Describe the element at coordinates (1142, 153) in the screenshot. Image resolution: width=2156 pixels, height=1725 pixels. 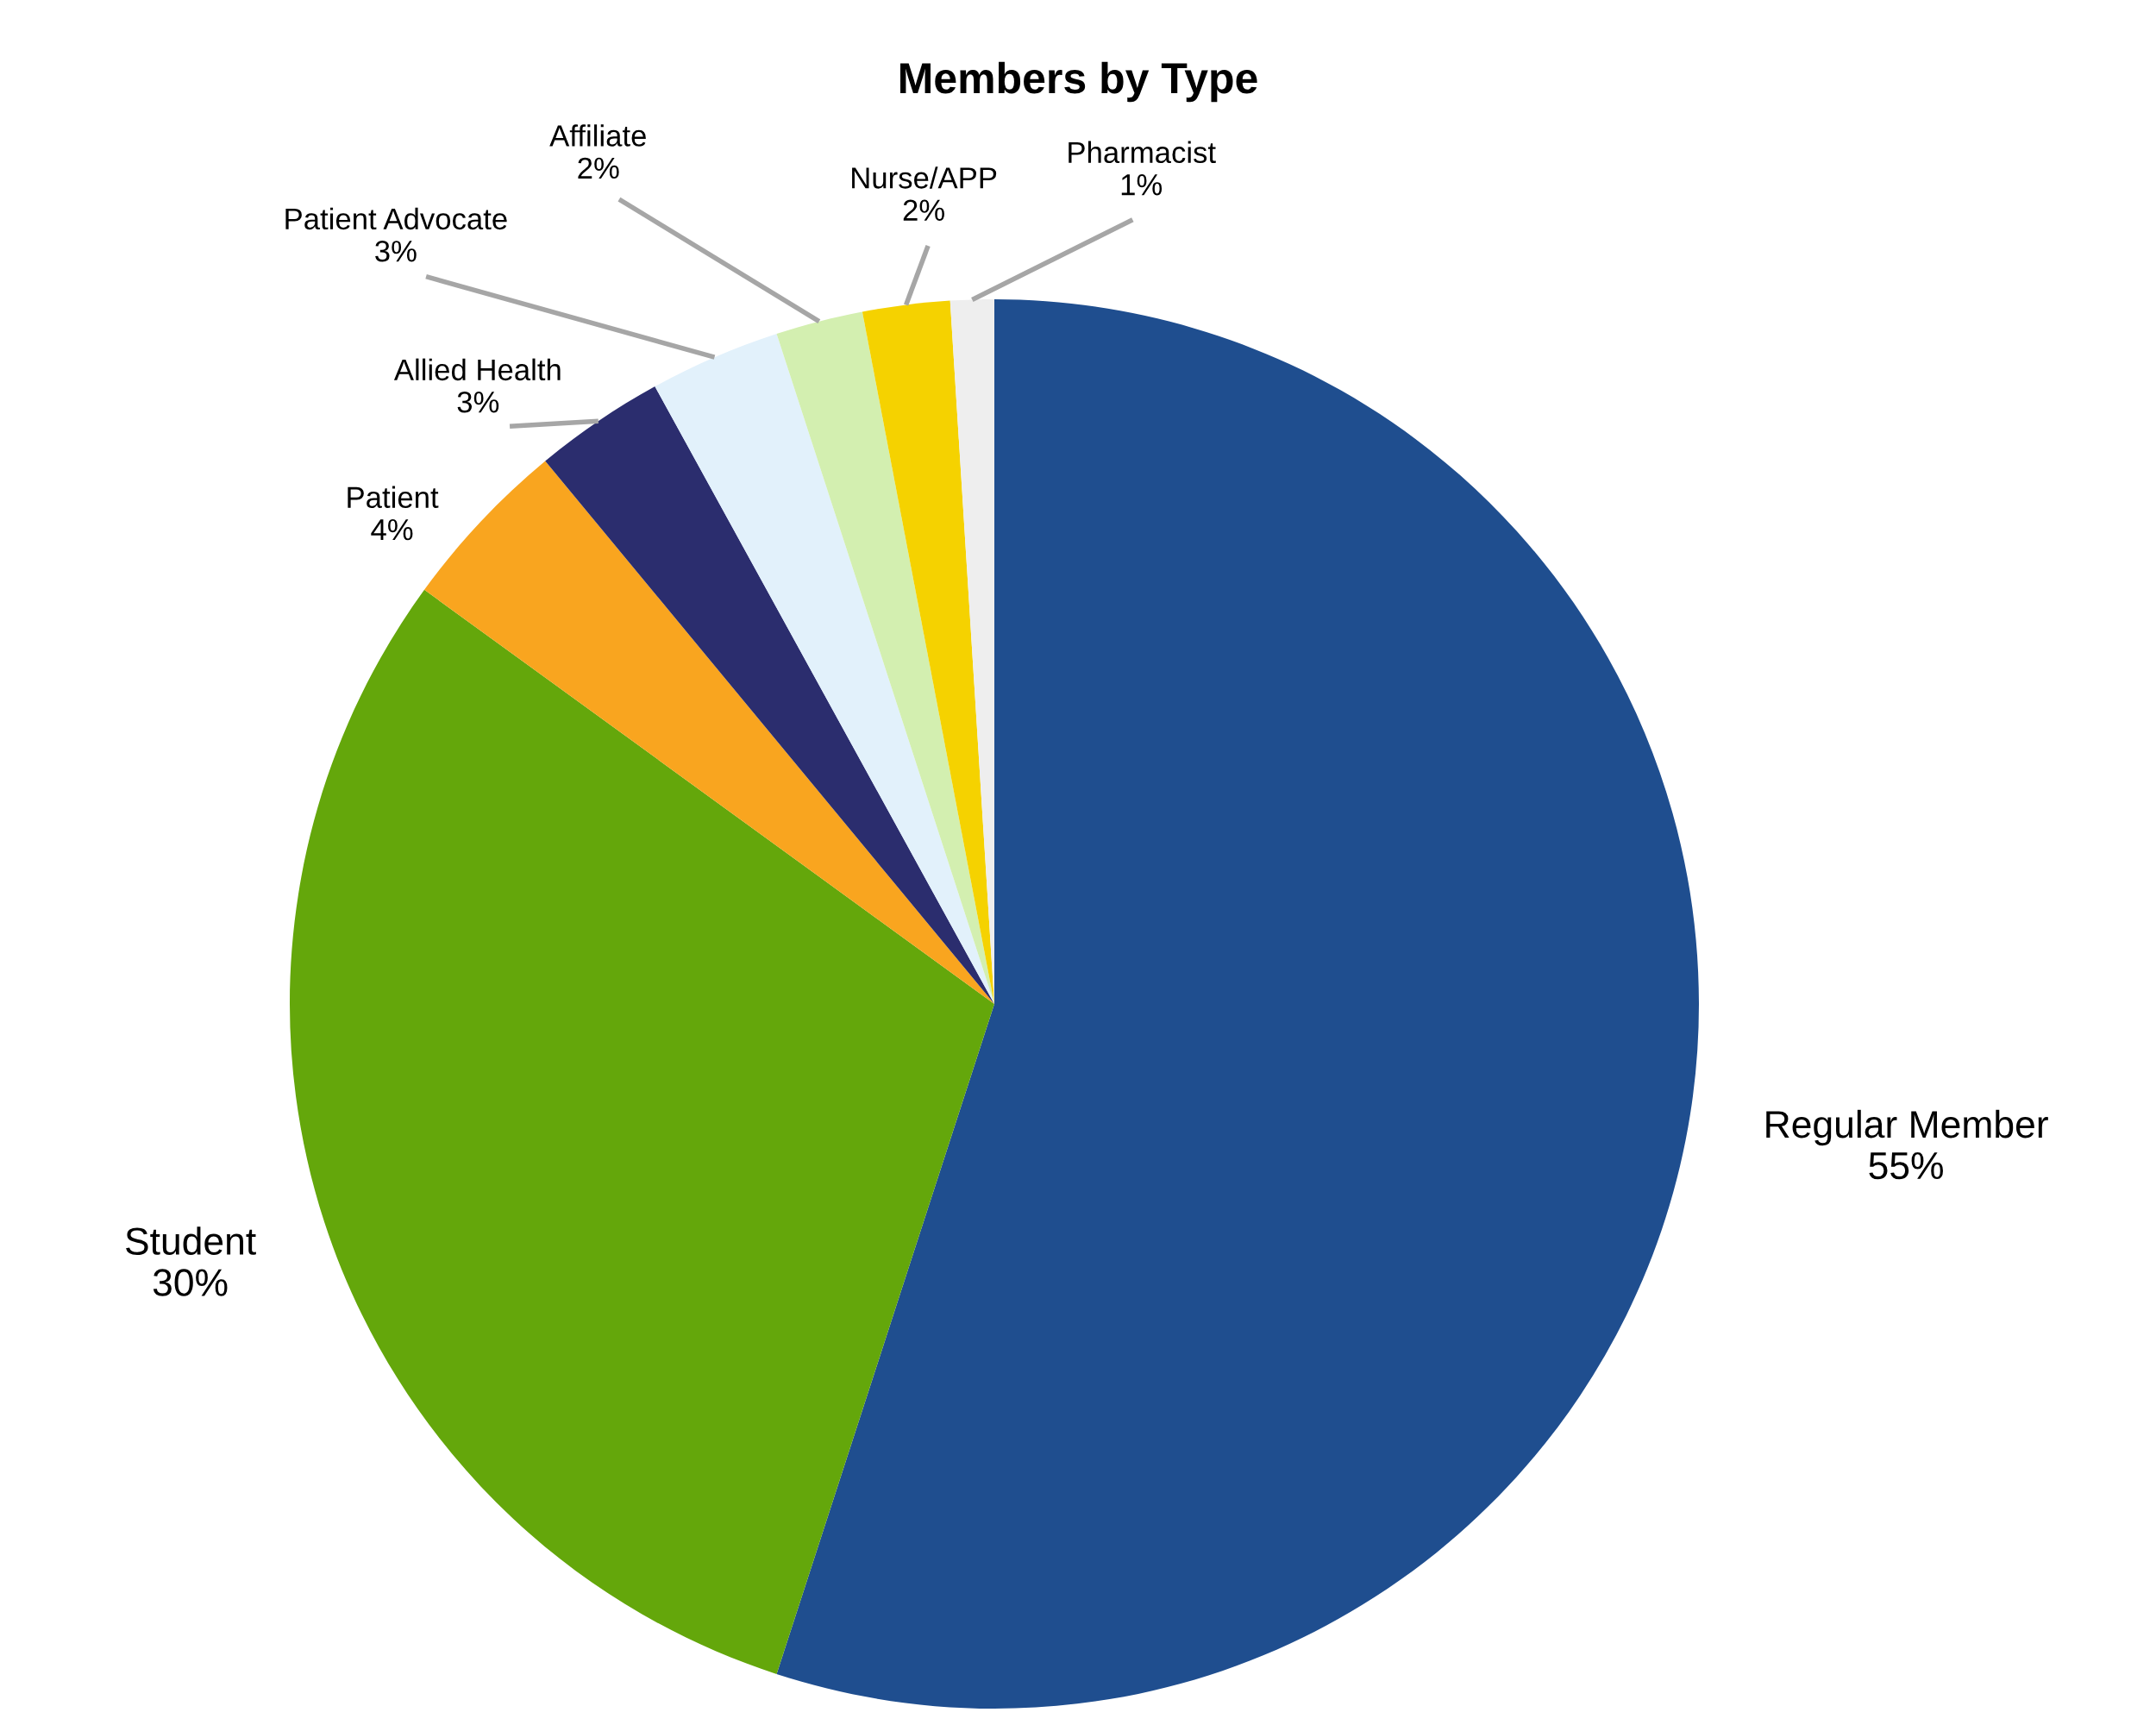
I see `slice-label: Pharmacist` at that location.